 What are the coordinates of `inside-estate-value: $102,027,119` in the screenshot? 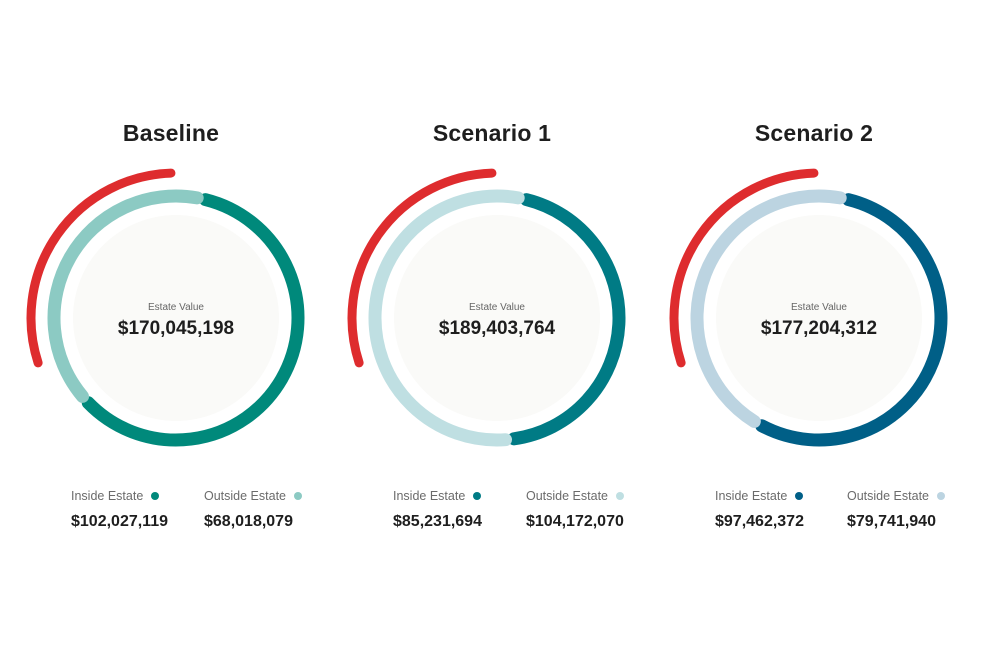 It's located at (119, 521).